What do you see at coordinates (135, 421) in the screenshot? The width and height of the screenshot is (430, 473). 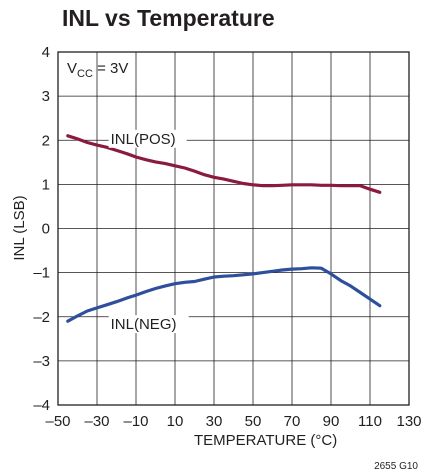 I see `x-tick-label: –10` at bounding box center [135, 421].